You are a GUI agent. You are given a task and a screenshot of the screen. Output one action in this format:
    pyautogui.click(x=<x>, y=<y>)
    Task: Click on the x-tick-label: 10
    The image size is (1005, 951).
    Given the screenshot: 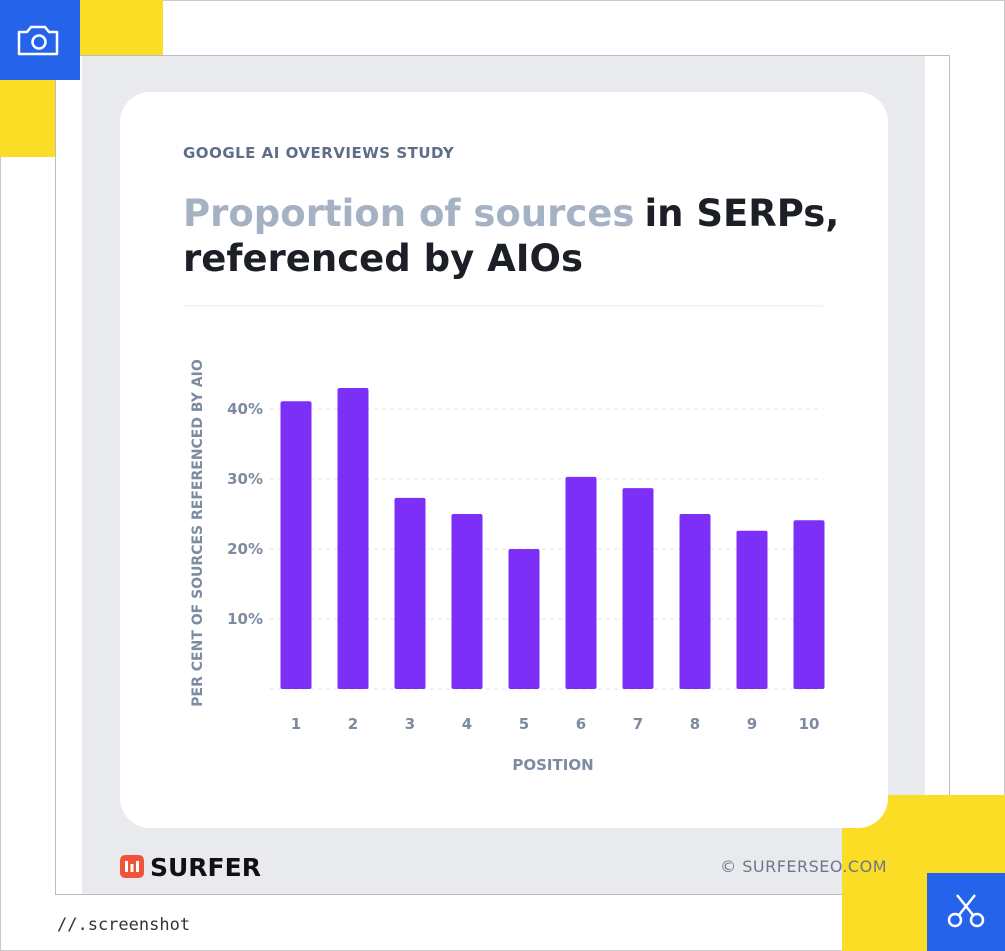 What is the action you would take?
    pyautogui.click(x=809, y=724)
    